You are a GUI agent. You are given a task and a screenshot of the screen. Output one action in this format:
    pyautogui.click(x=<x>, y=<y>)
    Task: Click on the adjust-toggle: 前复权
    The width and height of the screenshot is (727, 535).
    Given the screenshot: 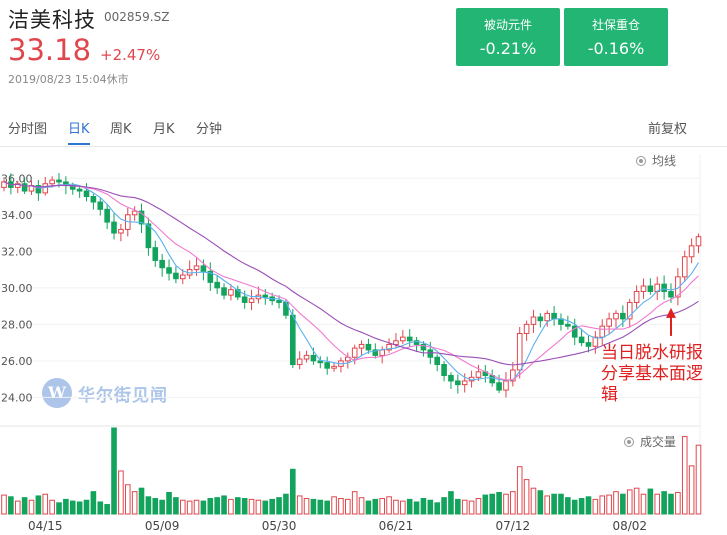 What is the action you would take?
    pyautogui.click(x=667, y=129)
    